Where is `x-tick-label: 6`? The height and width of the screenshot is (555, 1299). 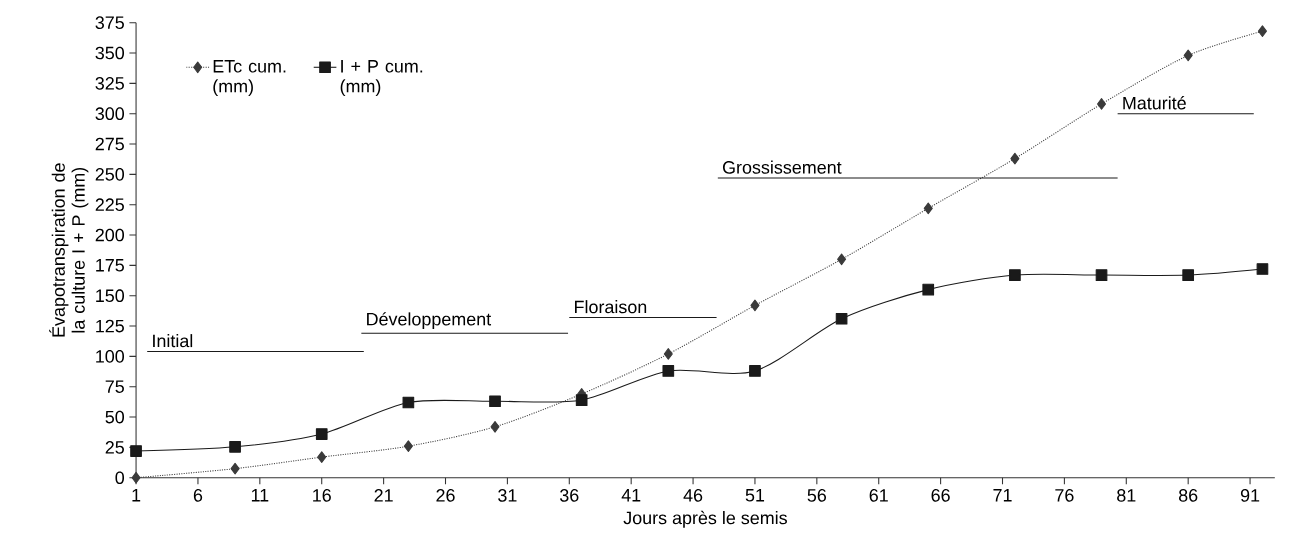 x-tick-label: 6 is located at coordinates (198, 495).